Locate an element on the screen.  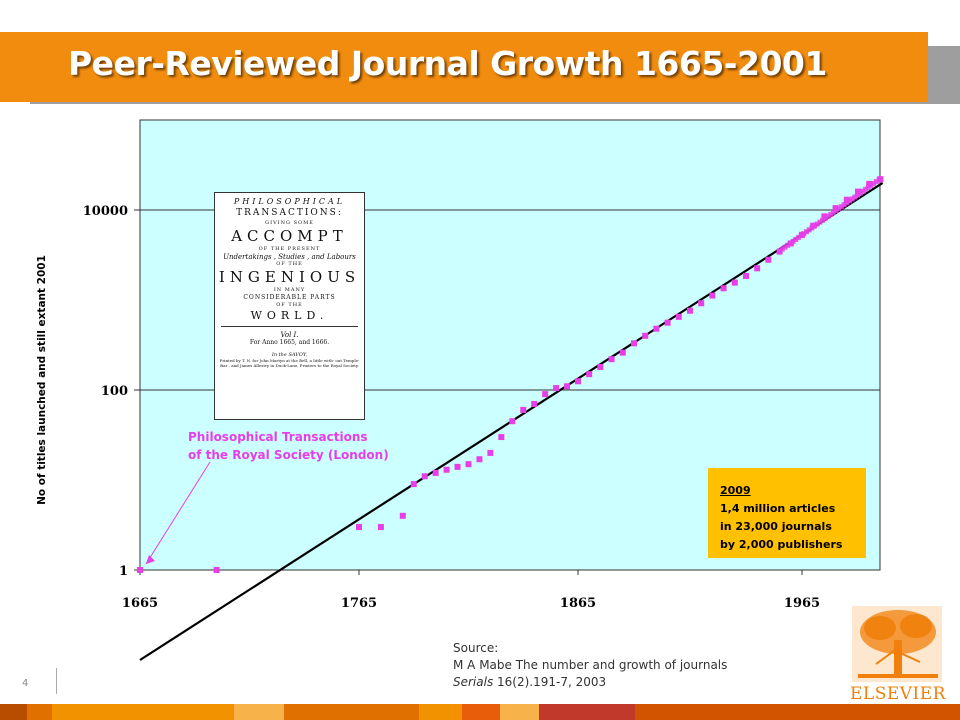
scan-line: In the SAVOY, is located at coordinates (289, 355).